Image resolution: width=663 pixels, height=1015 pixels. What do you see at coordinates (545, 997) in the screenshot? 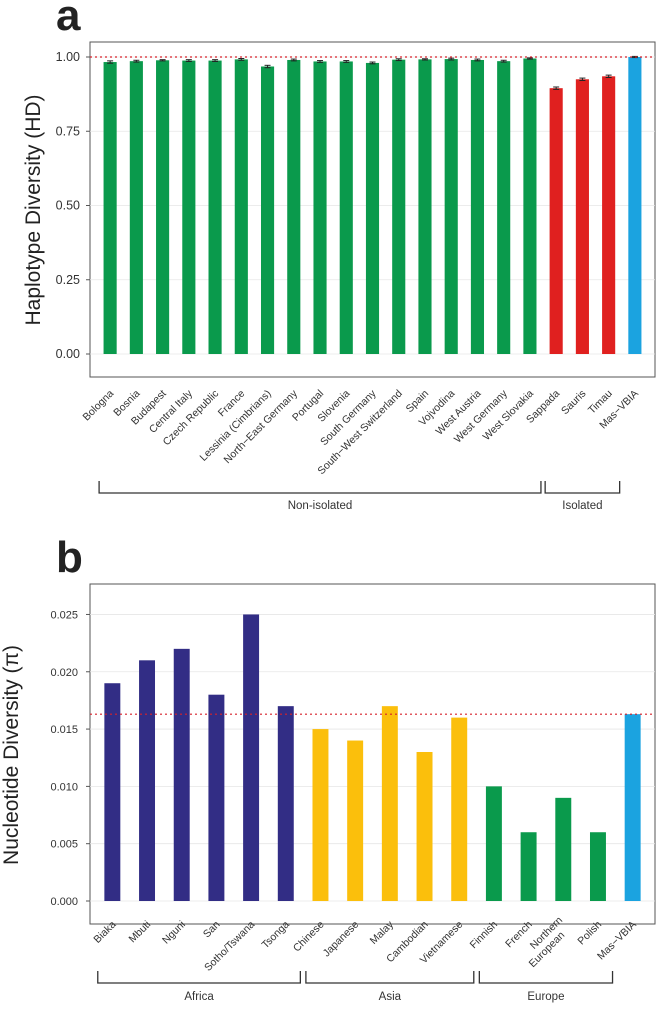
I see `group-label: Europe` at bounding box center [545, 997].